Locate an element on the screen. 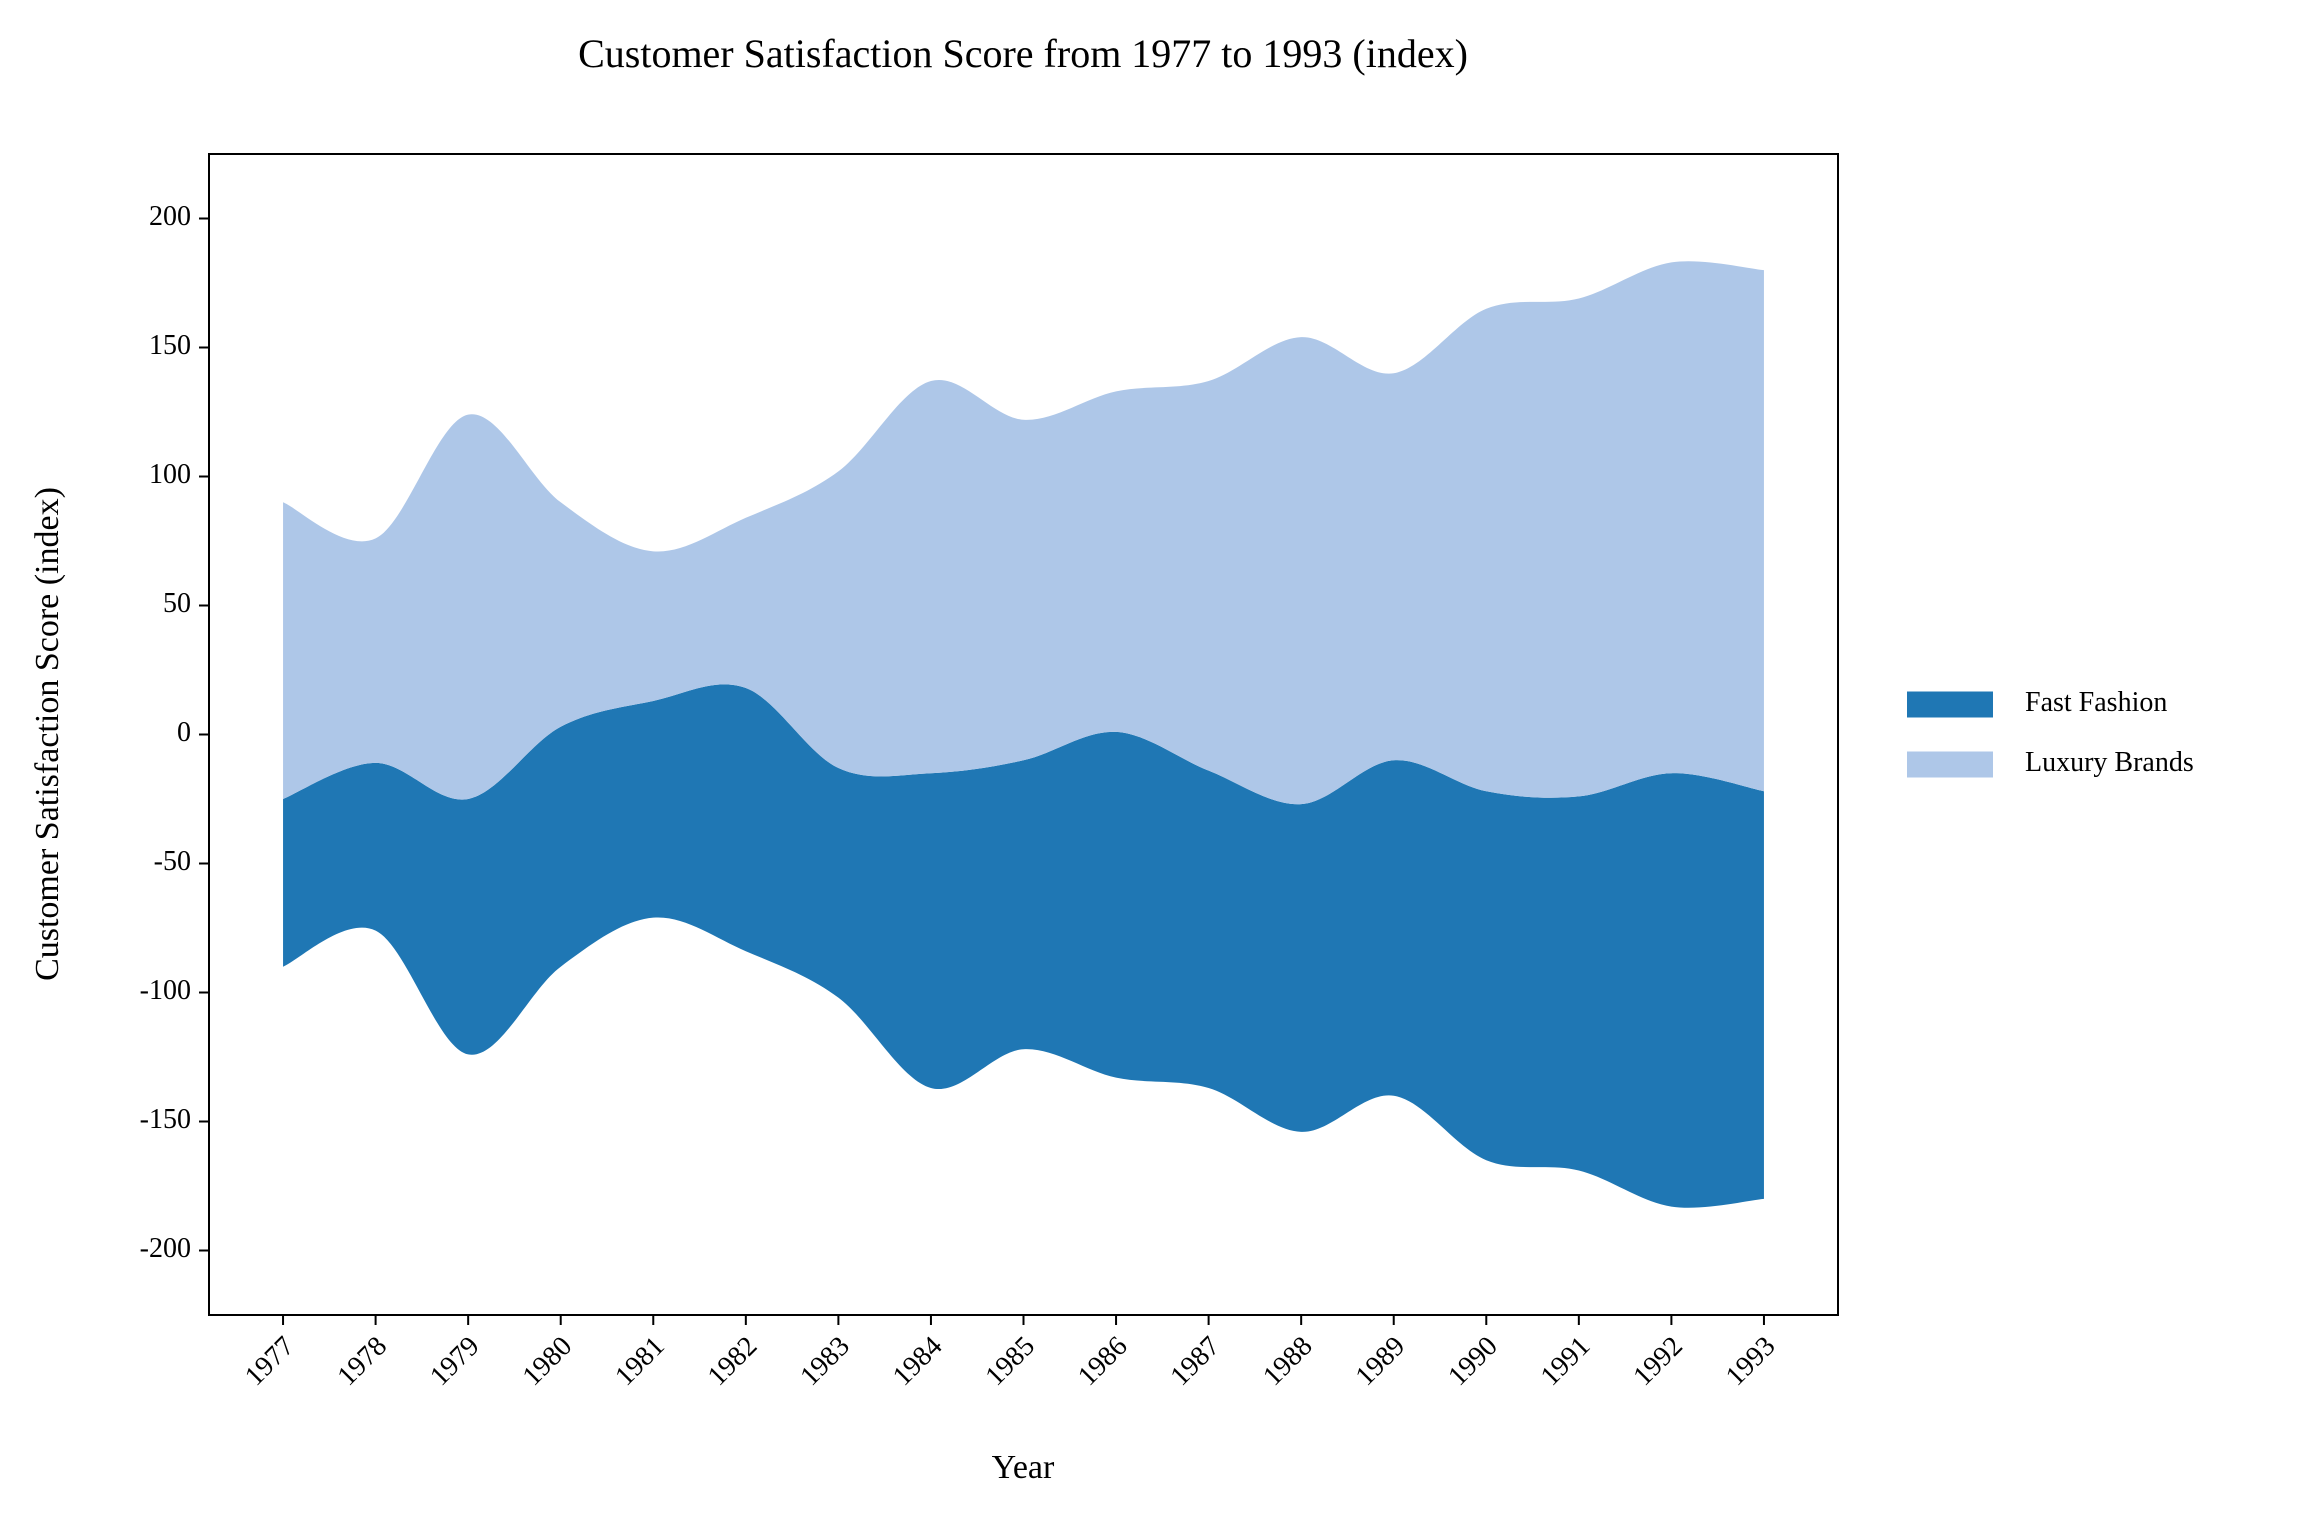 This screenshot has height=1517, width=2312. x-tick-label: 1987 is located at coordinates (1196, 1362).